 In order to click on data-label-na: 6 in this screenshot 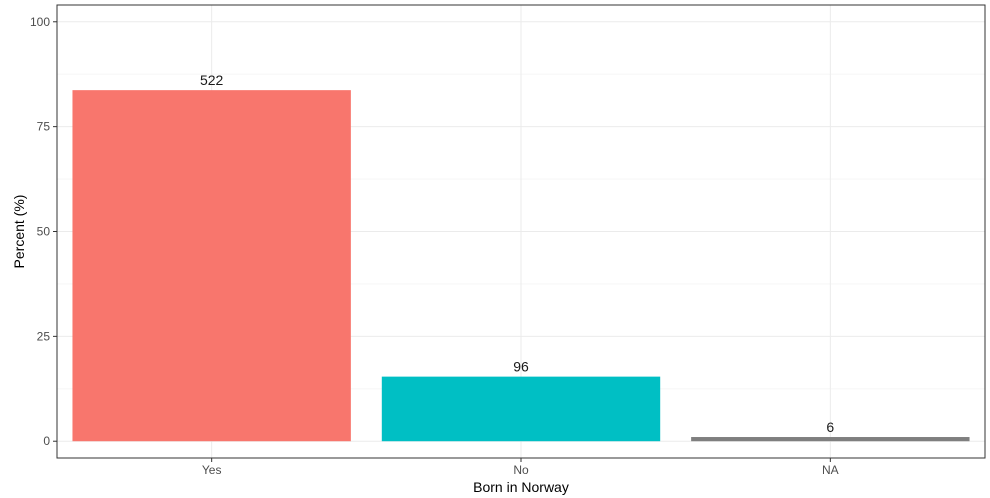, I will do `click(830, 427)`.